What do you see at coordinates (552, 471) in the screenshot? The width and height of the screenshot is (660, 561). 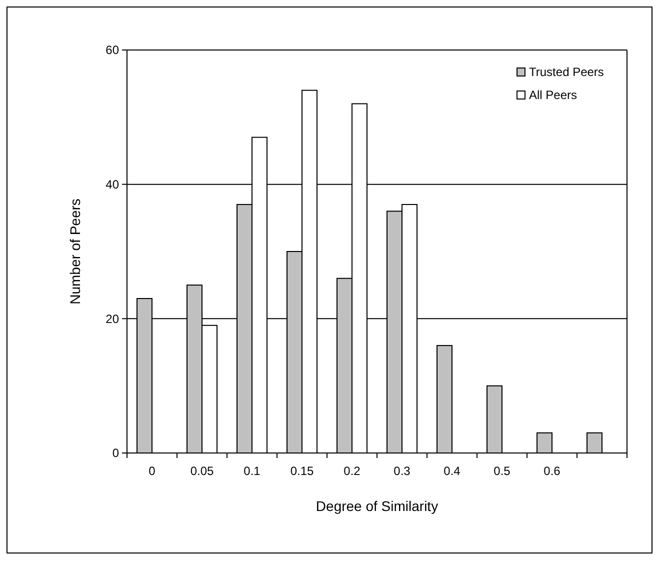 I see `x-tick-label: 0.6` at bounding box center [552, 471].